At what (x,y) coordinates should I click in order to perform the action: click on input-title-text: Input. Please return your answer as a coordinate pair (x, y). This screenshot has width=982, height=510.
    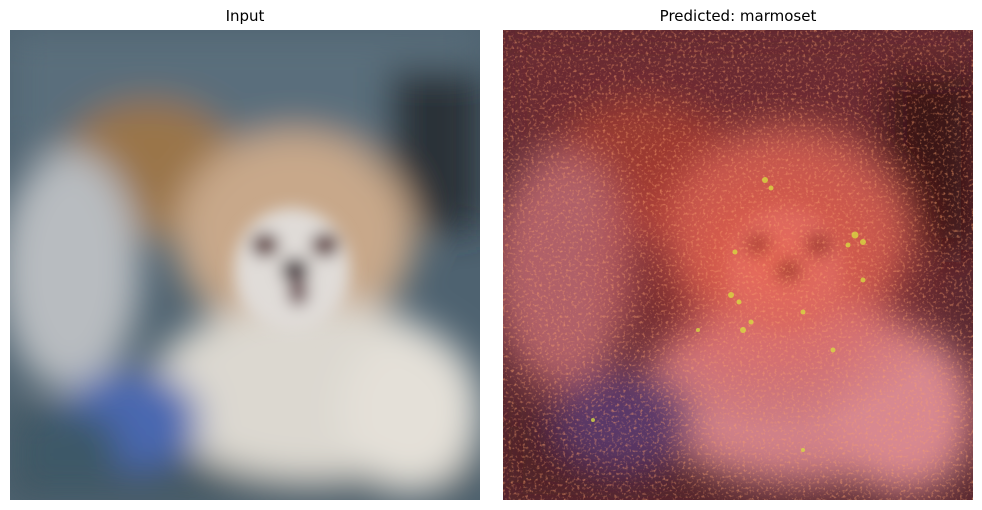
    Looking at the image, I should click on (245, 16).